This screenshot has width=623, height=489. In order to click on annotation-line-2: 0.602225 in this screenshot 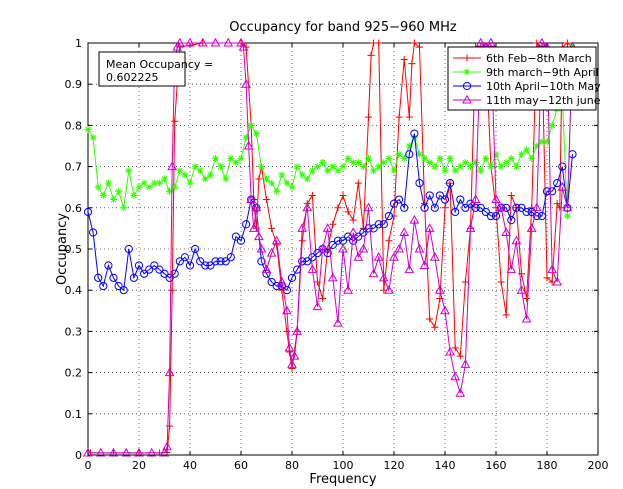, I will do `click(132, 77)`.